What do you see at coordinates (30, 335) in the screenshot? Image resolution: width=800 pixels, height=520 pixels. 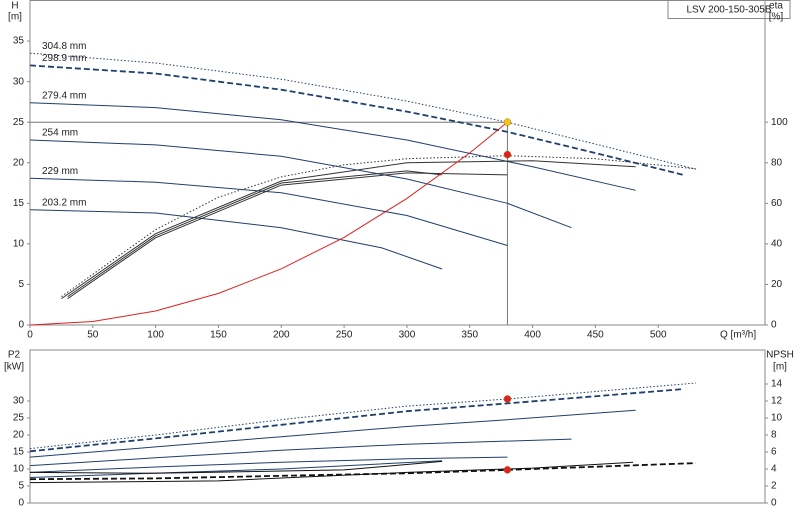 I see `x-tick-label: 0` at bounding box center [30, 335].